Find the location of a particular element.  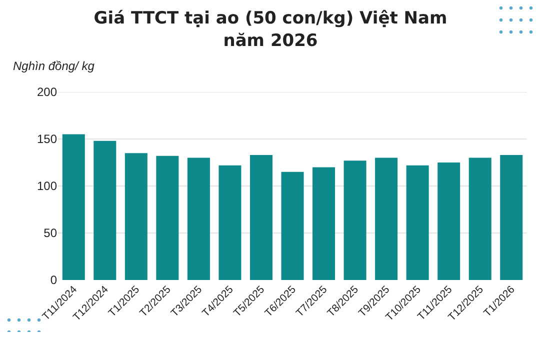

chart-title: Giá TTCT tại ao (50 con/kg) Việt Nam năm 2026 is located at coordinates (271, 29).